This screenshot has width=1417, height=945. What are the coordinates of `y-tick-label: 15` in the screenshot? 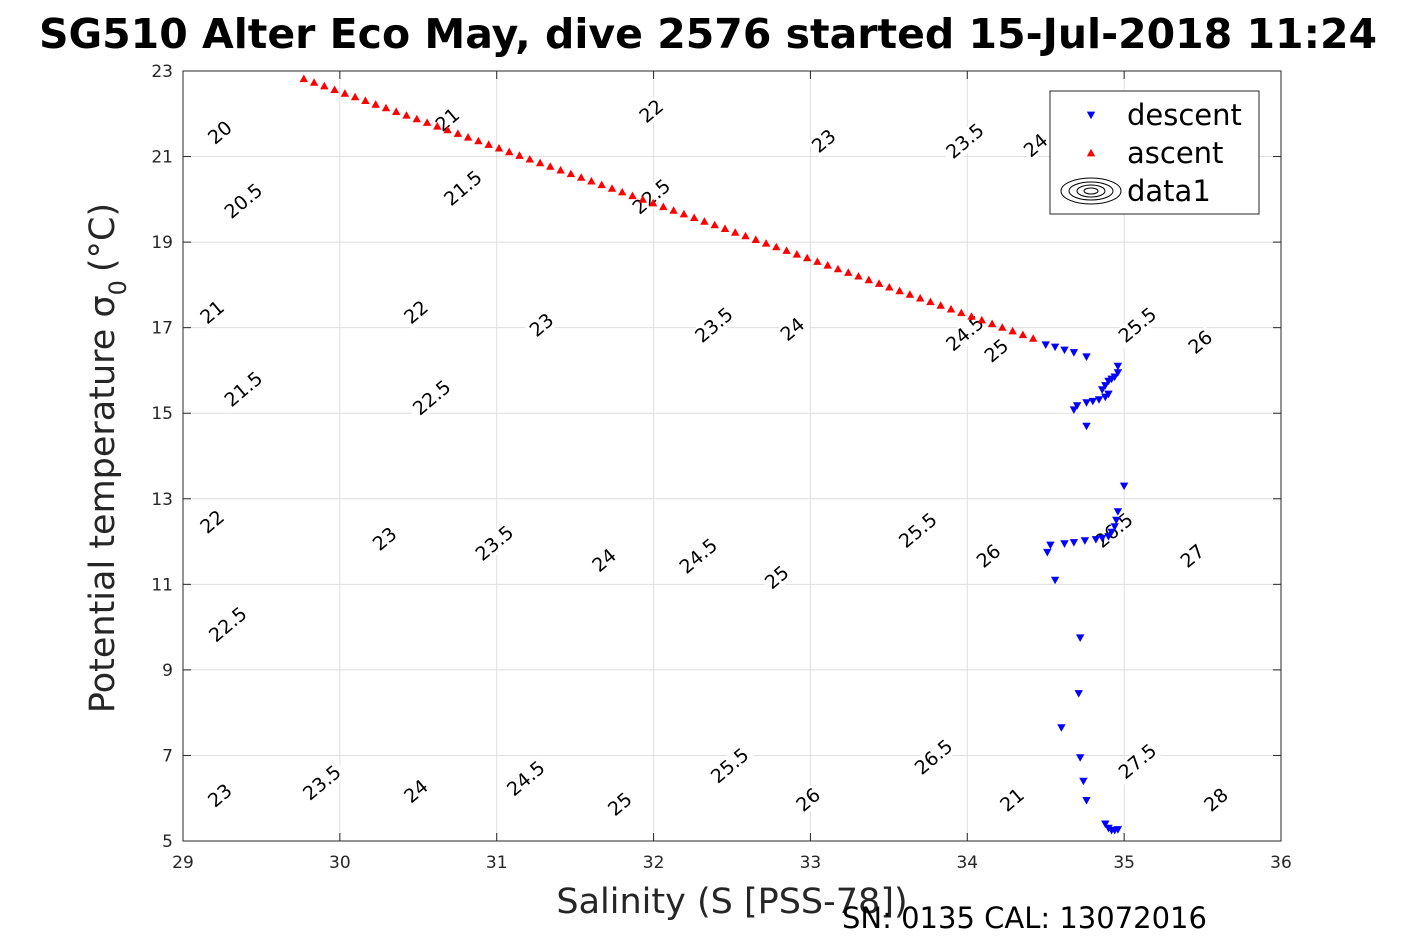 It's located at (162, 414).